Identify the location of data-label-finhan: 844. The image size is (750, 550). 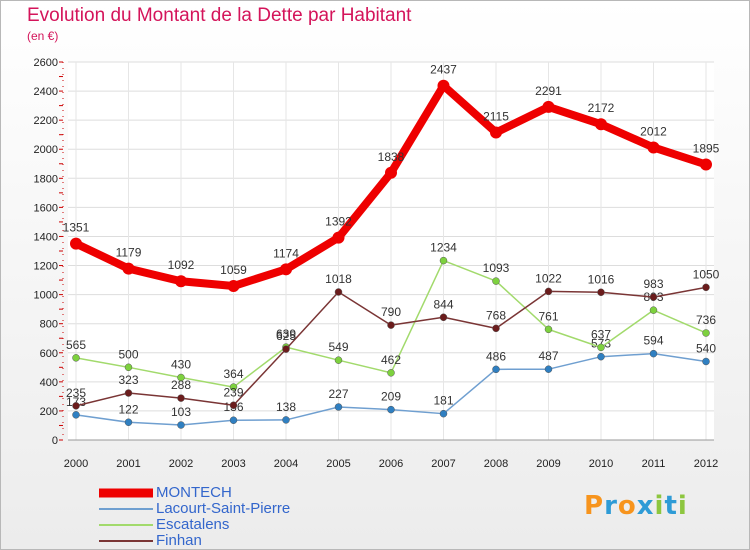
(443, 304).